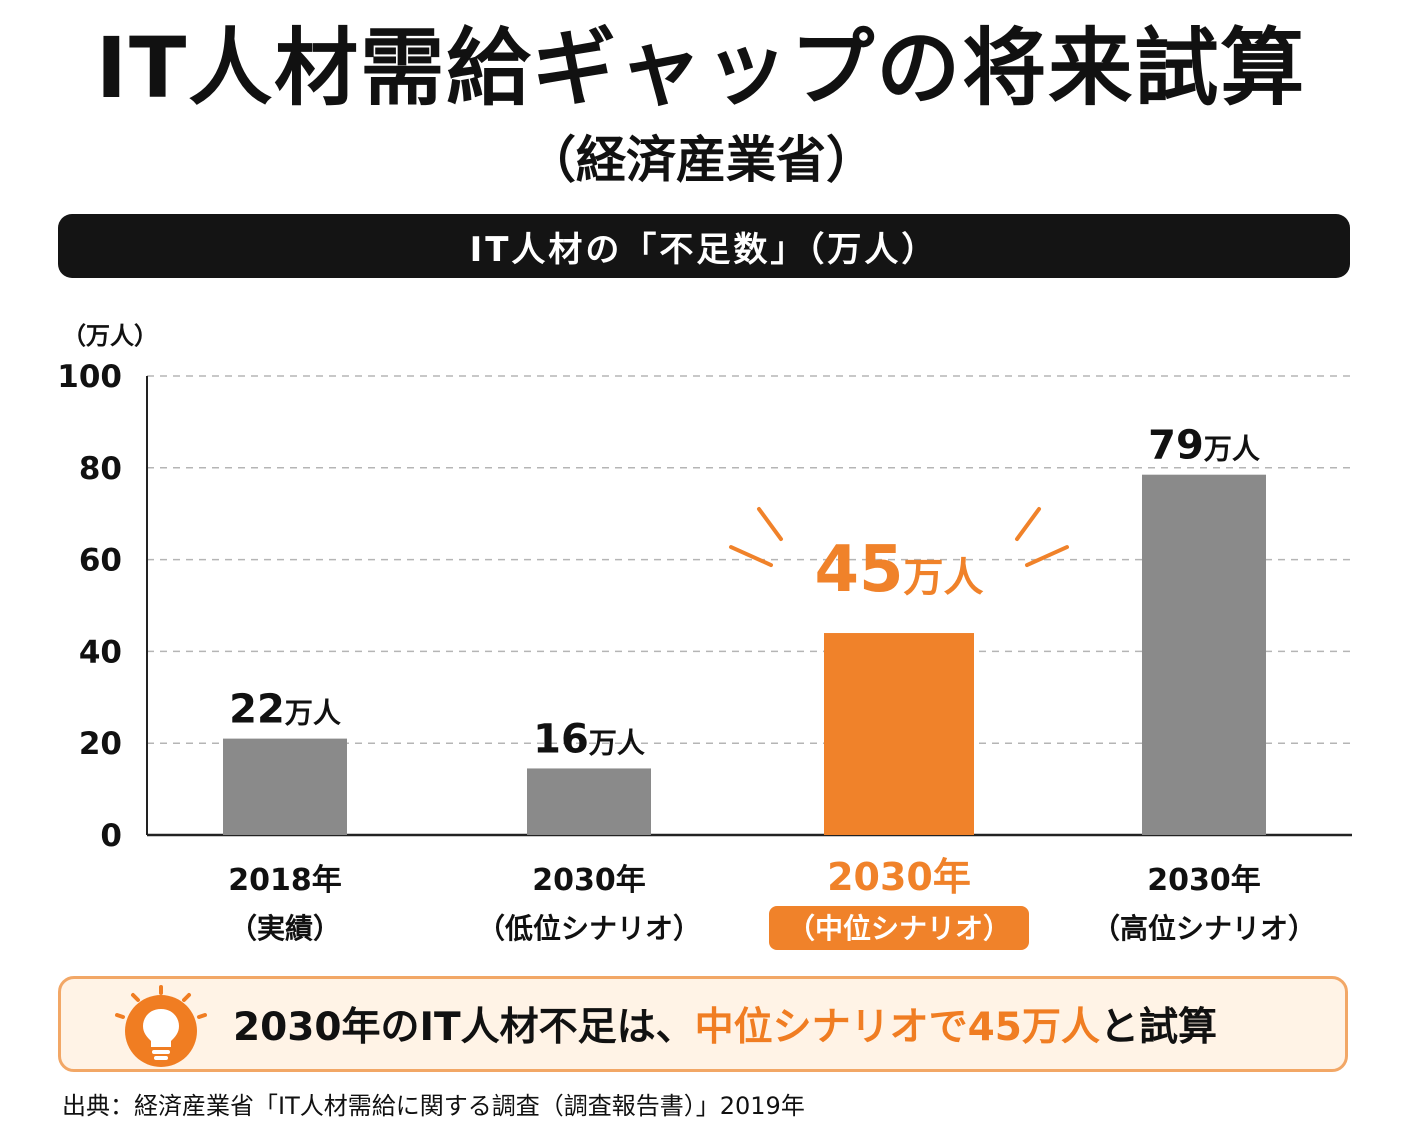 This screenshot has height=1122, width=1402. What do you see at coordinates (464, 1027) in the screenshot?
I see `summary-prefix: 2030年のIT人材不足は、` at bounding box center [464, 1027].